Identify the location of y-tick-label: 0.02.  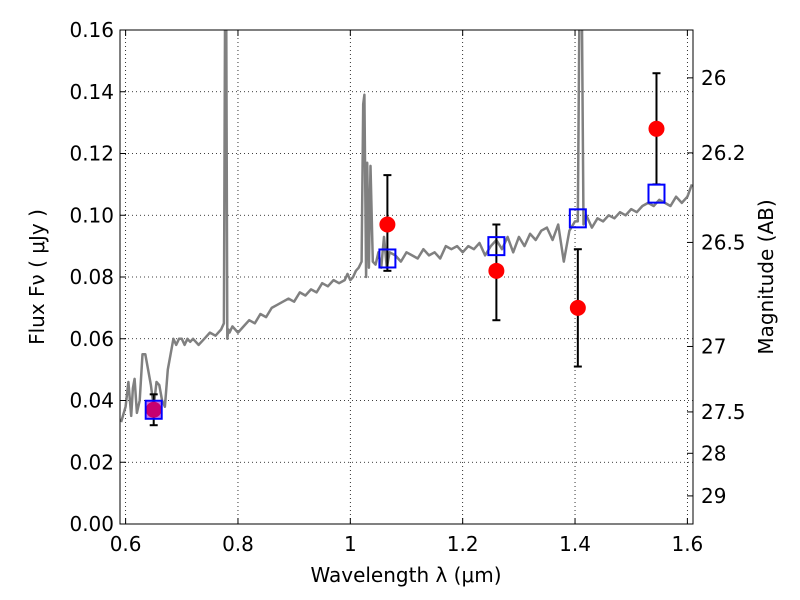
(91, 462).